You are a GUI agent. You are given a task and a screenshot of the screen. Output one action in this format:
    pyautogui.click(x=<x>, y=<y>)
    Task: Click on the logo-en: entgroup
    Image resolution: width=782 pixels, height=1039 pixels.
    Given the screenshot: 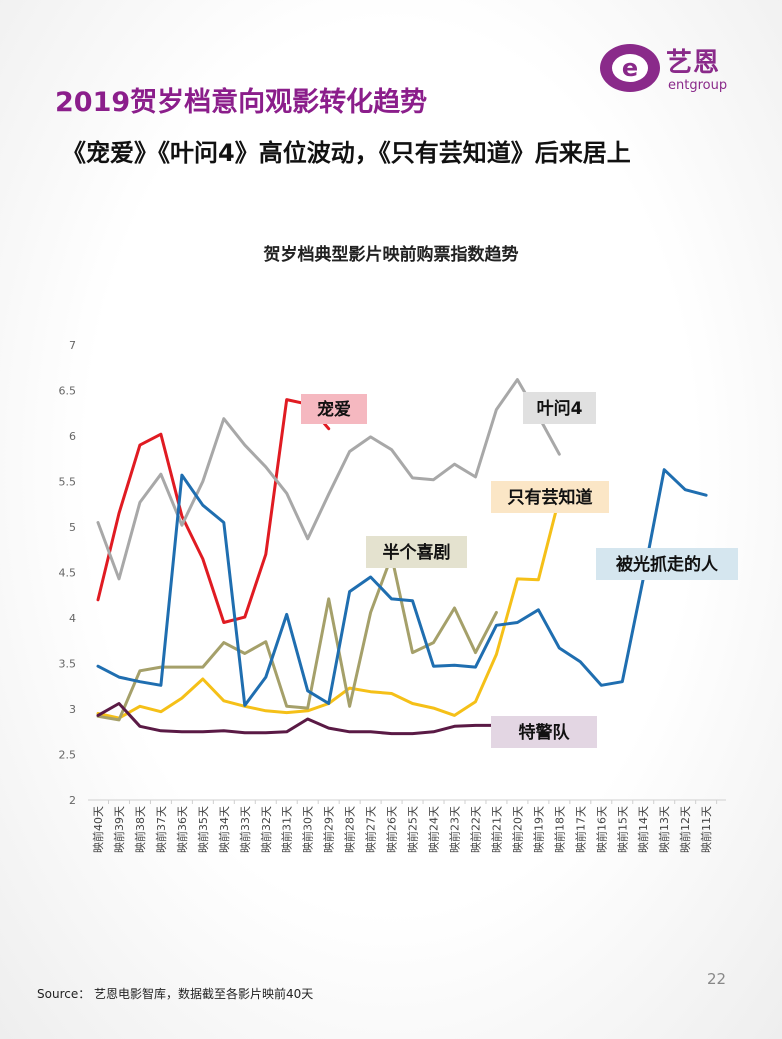 What is the action you would take?
    pyautogui.click(x=698, y=85)
    